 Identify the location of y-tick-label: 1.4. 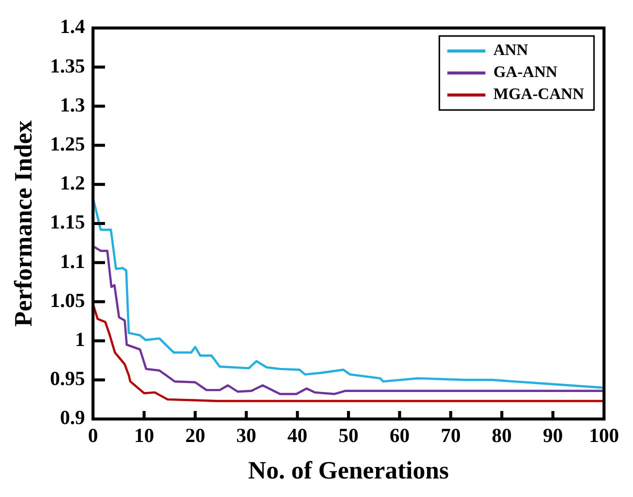
(72, 27).